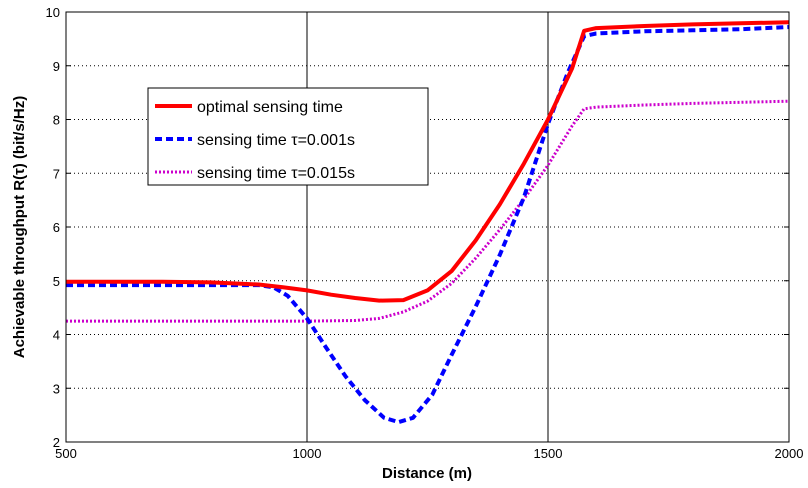 The image size is (808, 488). What do you see at coordinates (56, 388) in the screenshot?
I see `y-tick-label: 3` at bounding box center [56, 388].